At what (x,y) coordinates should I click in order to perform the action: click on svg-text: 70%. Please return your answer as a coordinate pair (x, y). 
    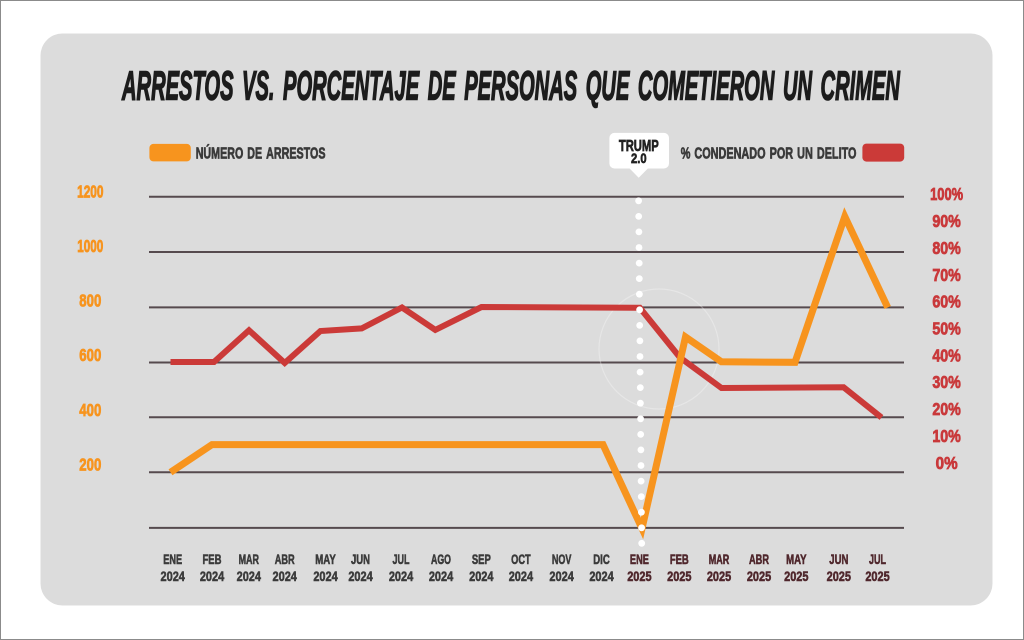
    Looking at the image, I should click on (946, 275).